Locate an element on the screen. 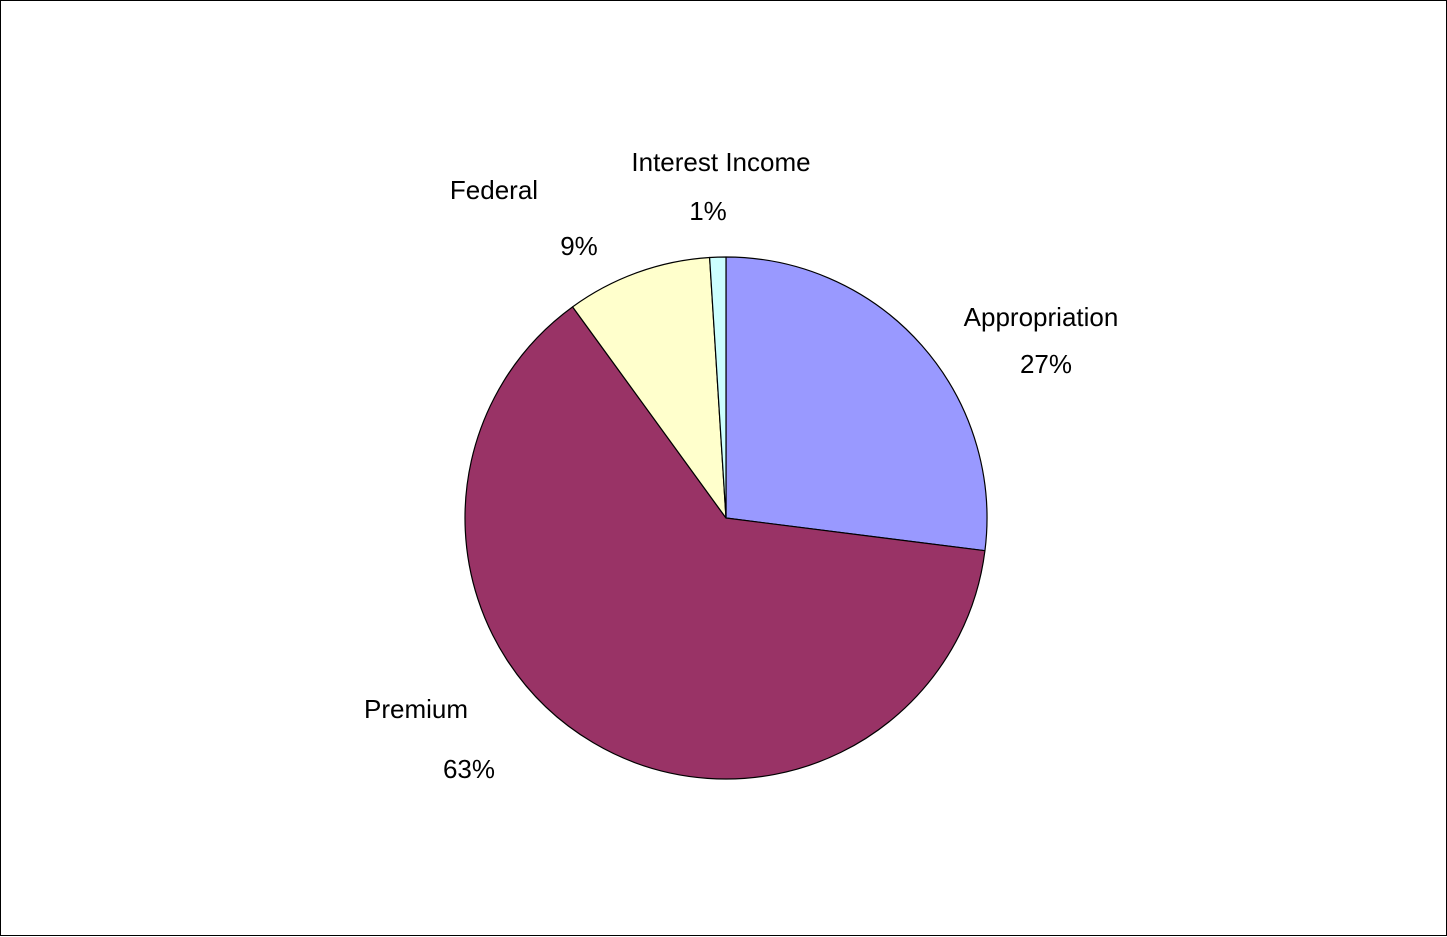  category-label-appropriation: Appropriation is located at coordinates (1041, 317).